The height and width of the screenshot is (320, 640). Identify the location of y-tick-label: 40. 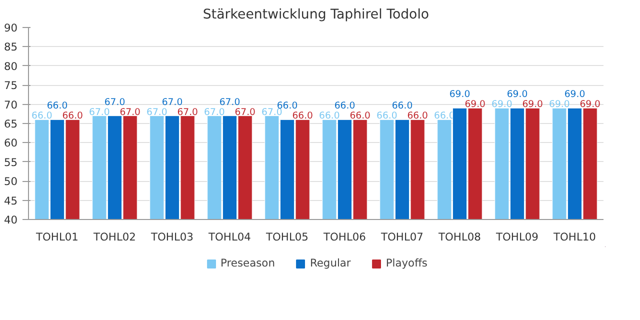
(11, 220).